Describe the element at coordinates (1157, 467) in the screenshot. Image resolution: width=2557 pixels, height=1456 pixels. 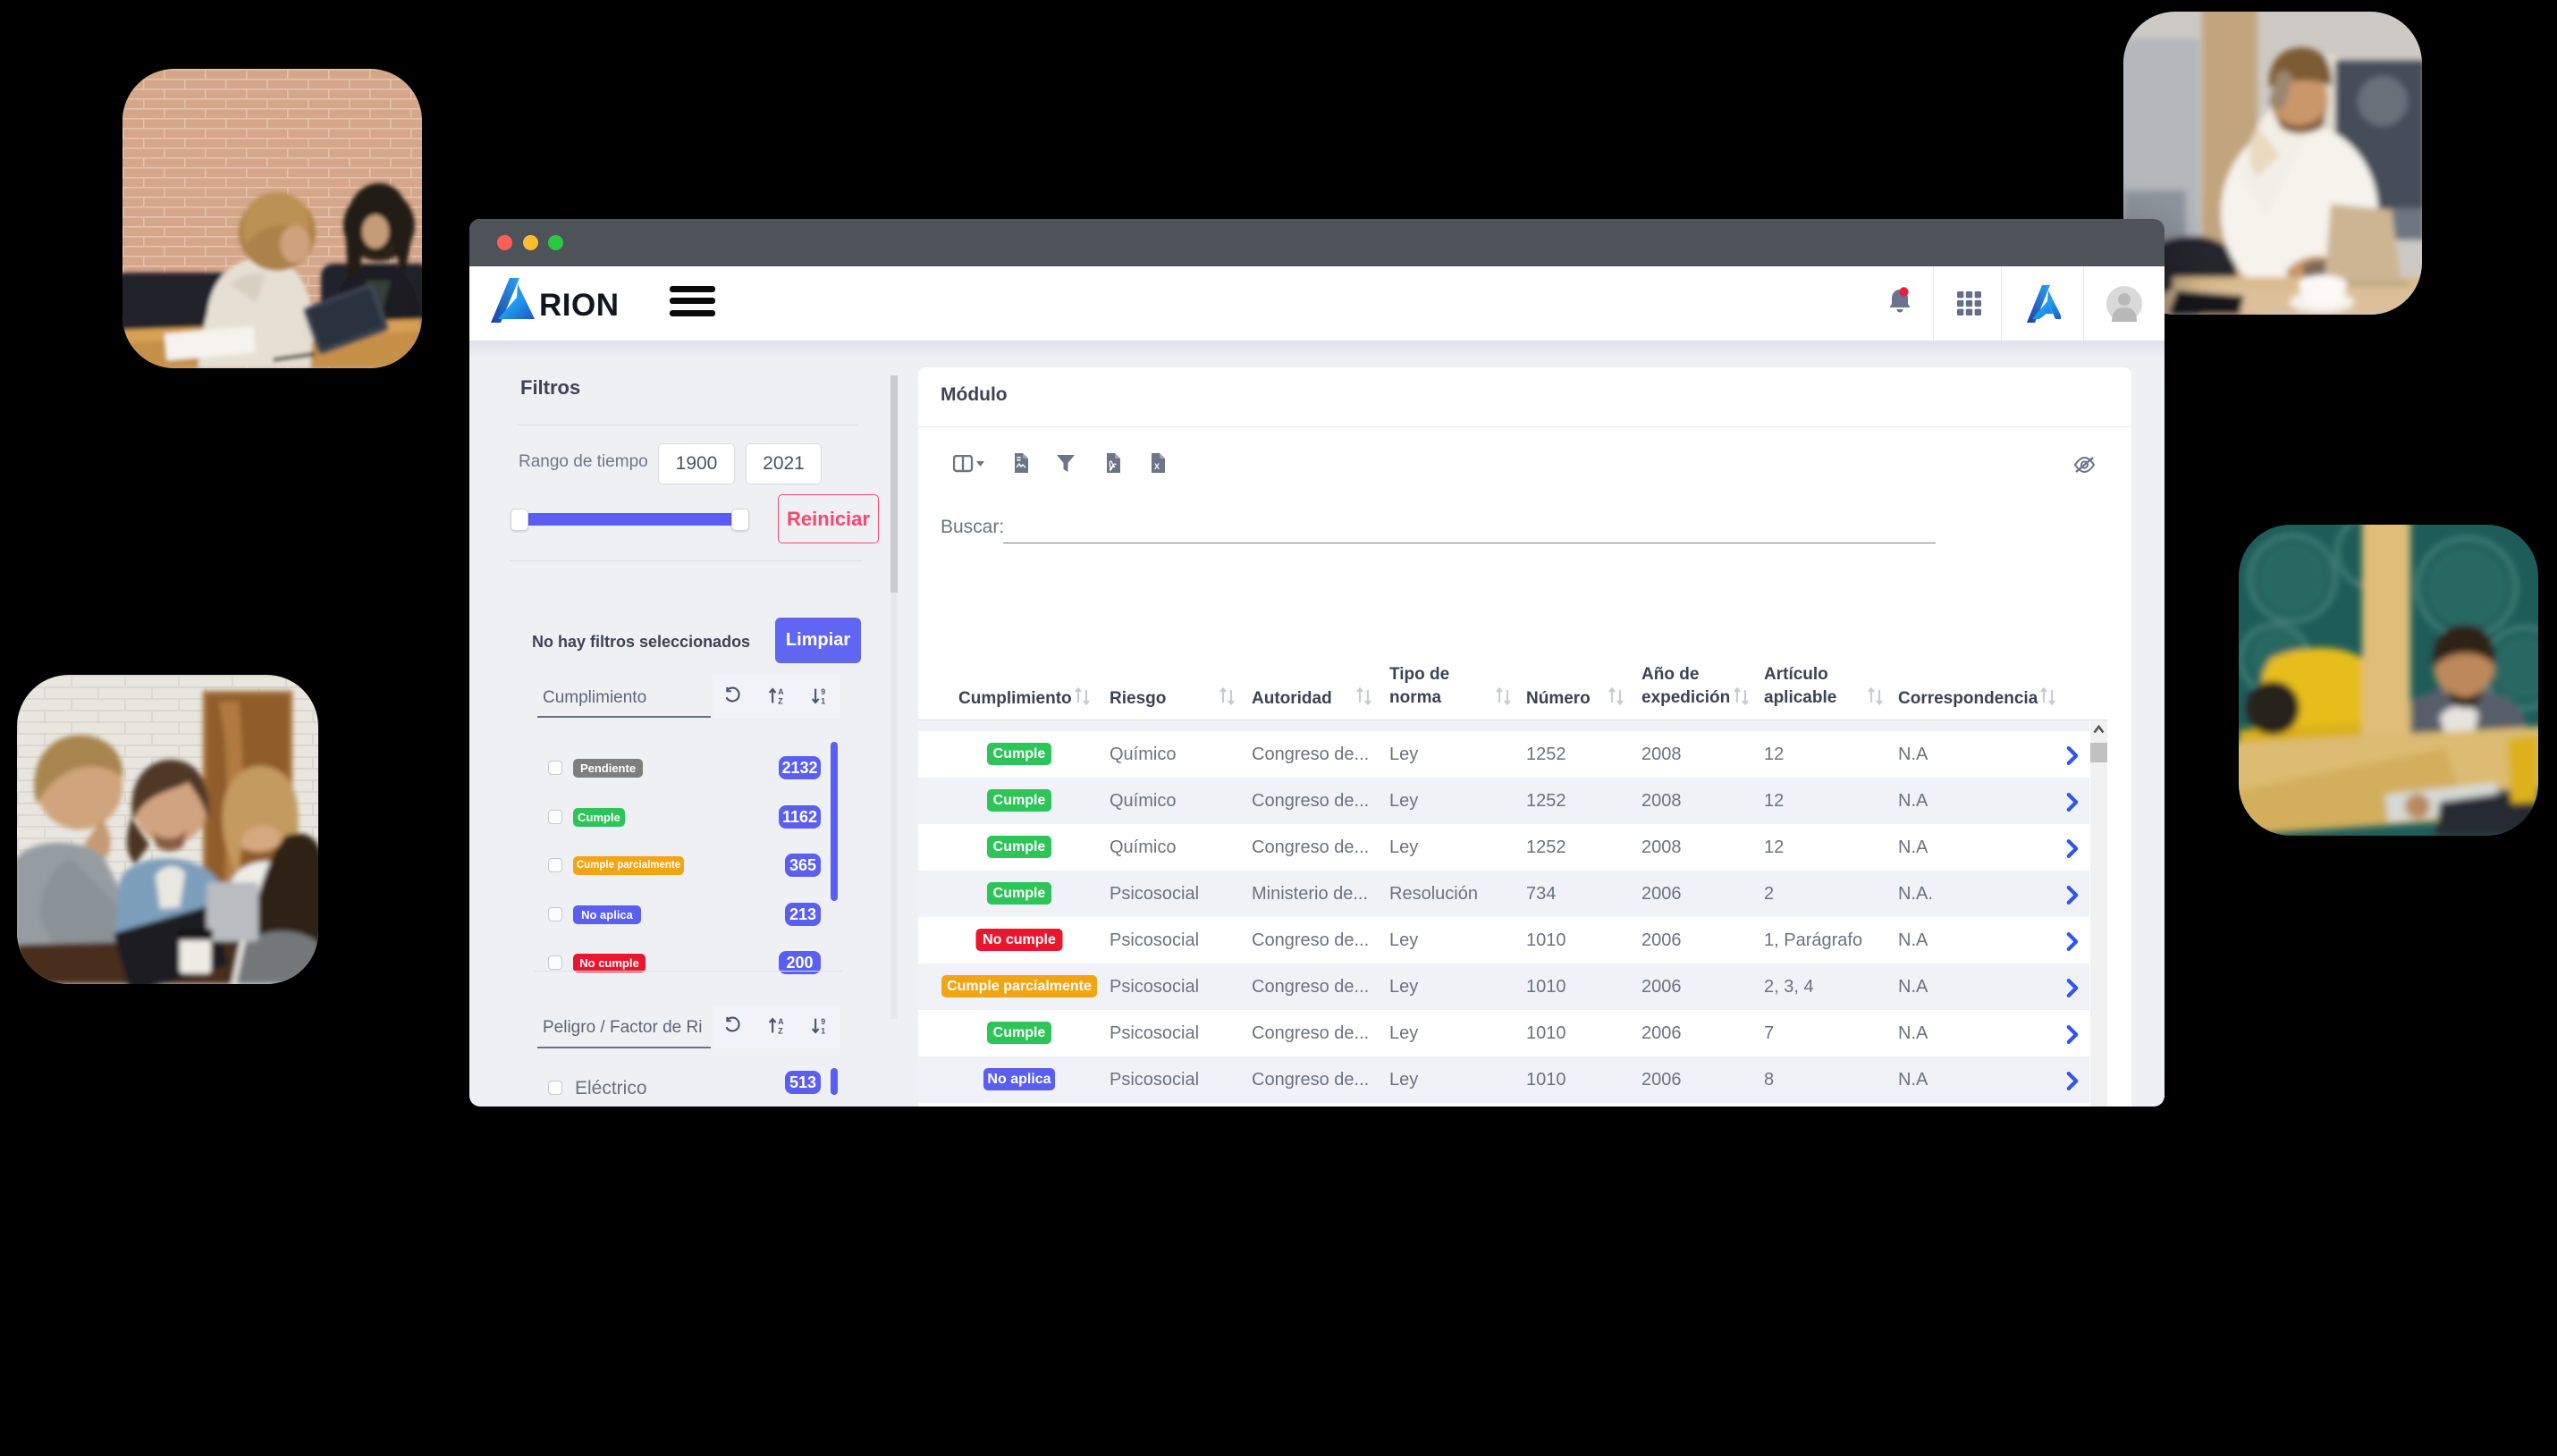
I see `svg-text: X` at that location.